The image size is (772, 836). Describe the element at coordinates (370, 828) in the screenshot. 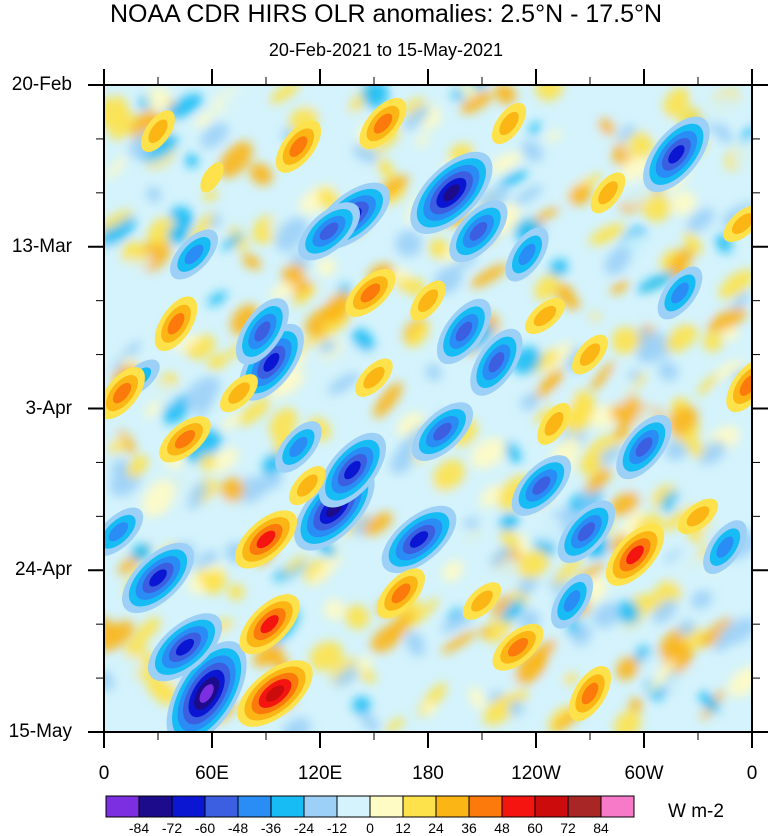

I see `colorbar-level-label: 0` at that location.